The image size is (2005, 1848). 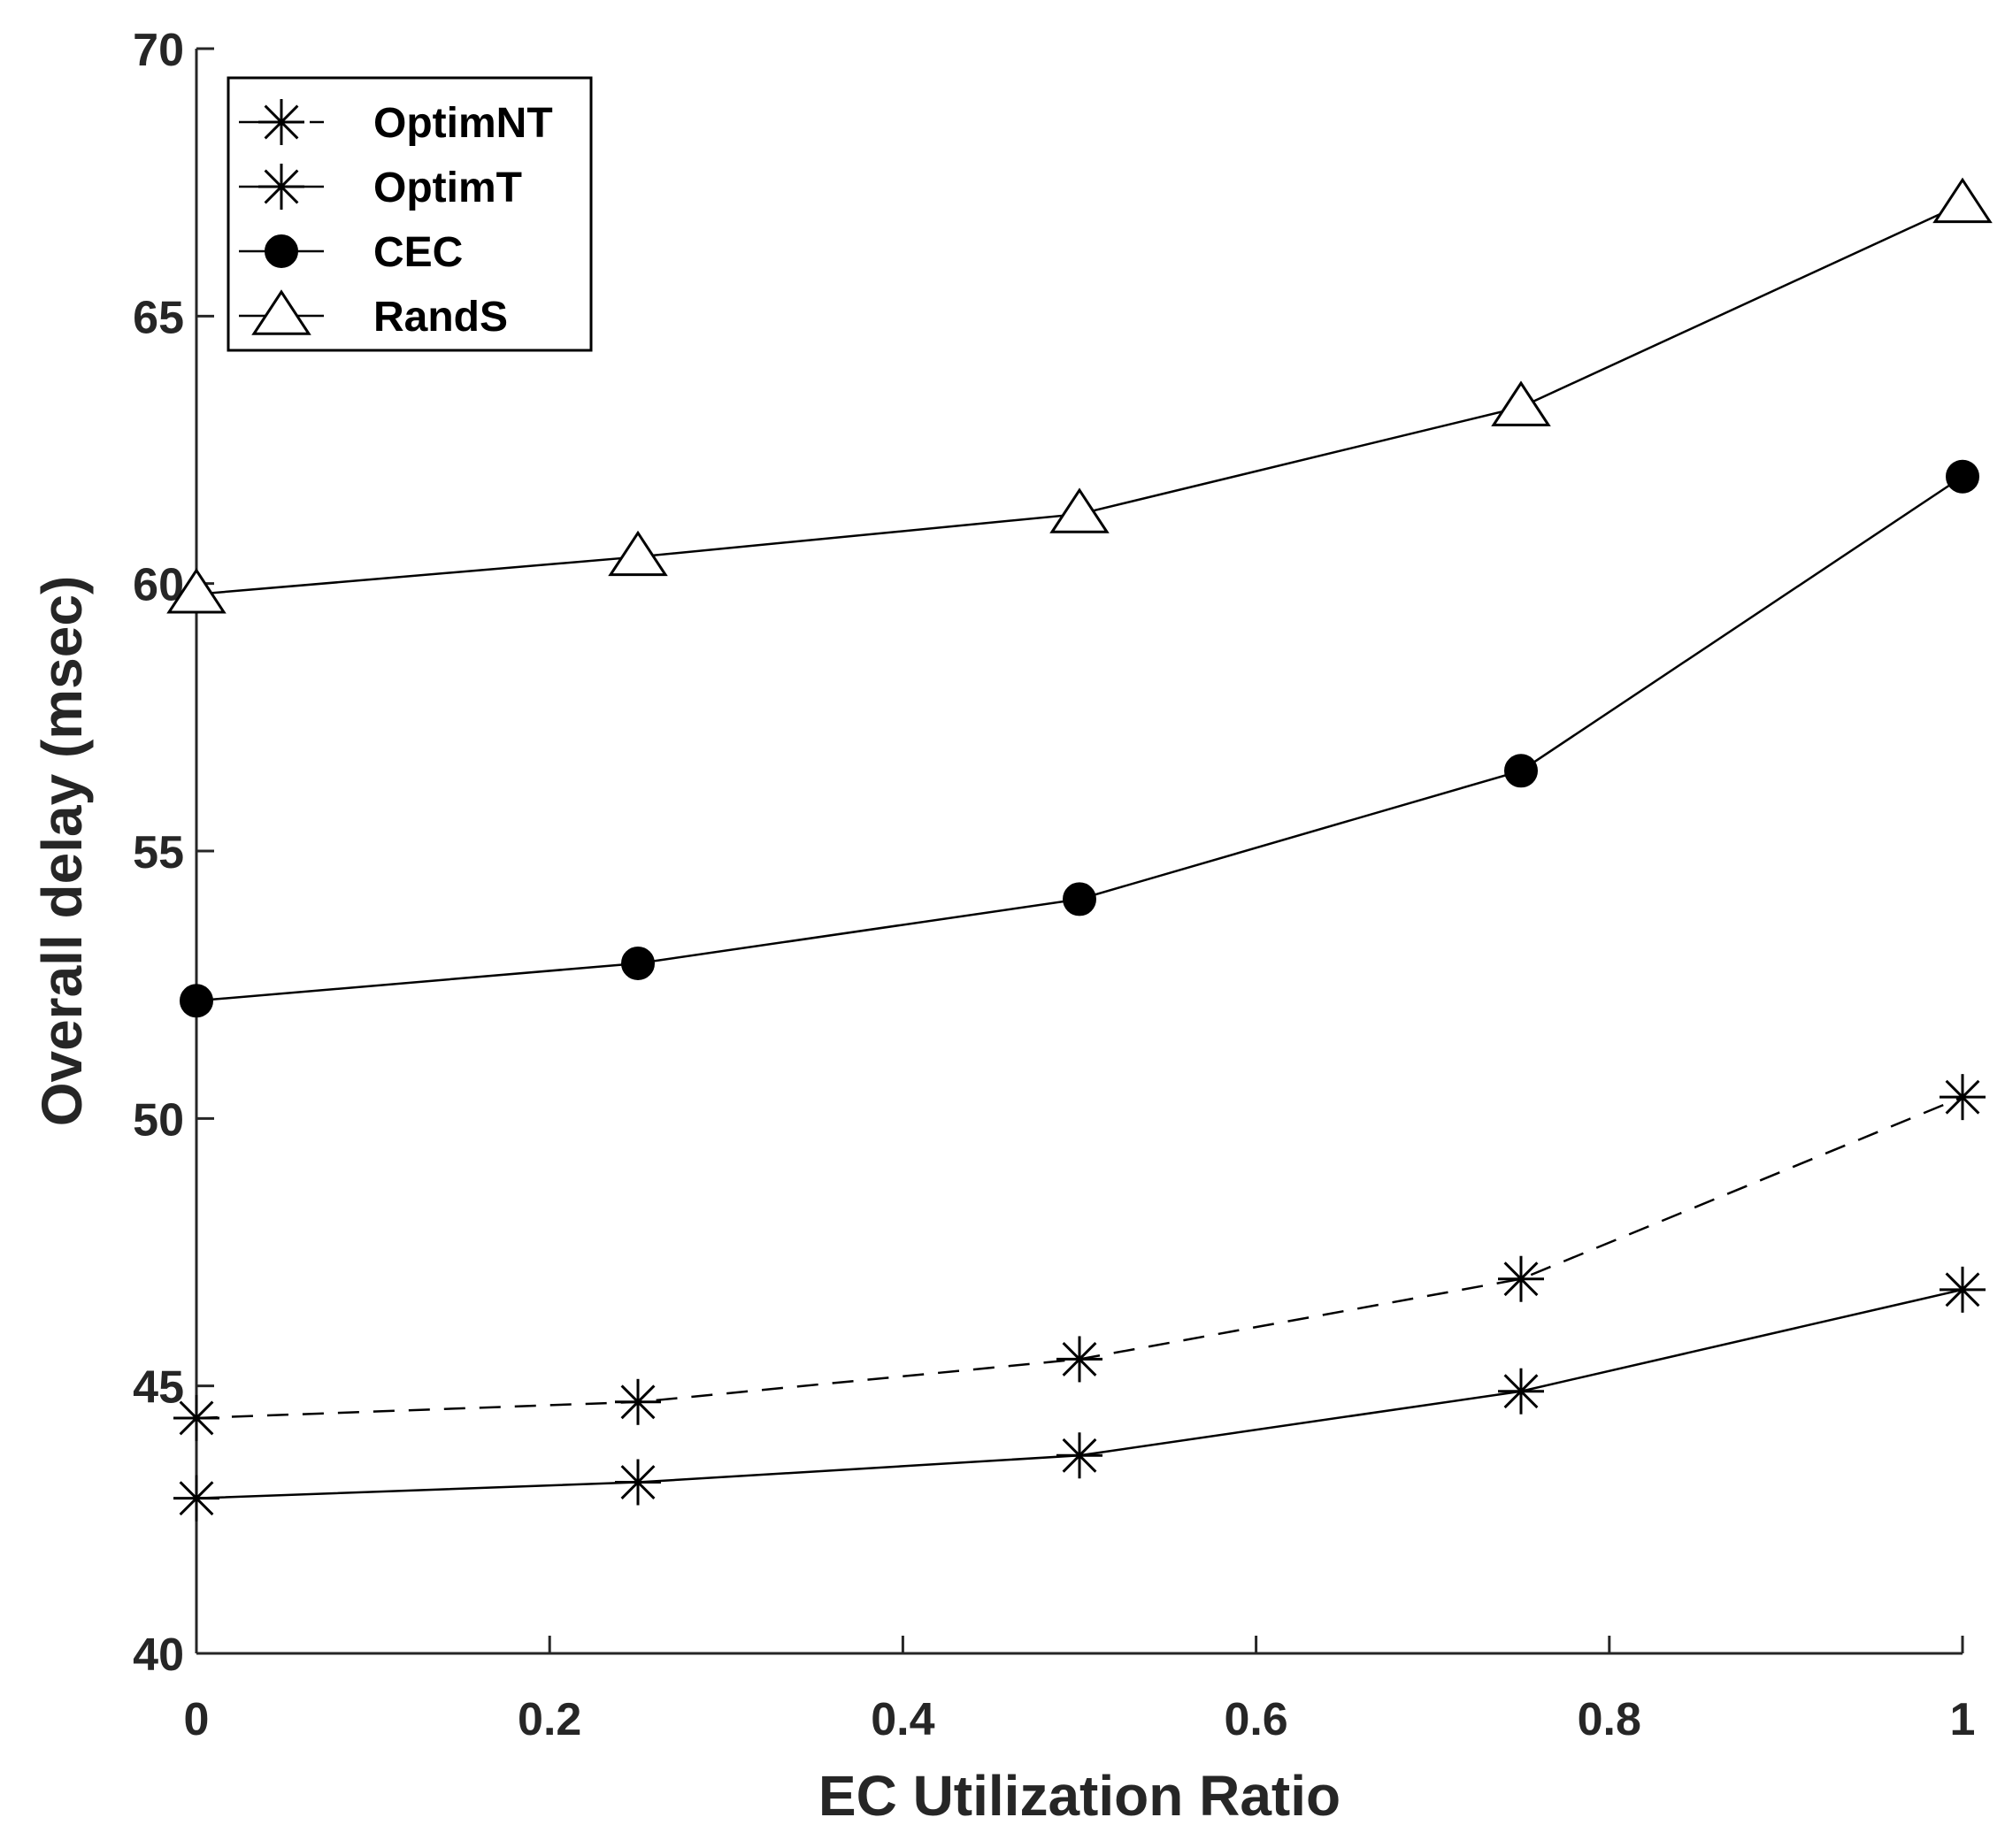 What do you see at coordinates (197, 1719) in the screenshot?
I see `x-tick-label: 0` at bounding box center [197, 1719].